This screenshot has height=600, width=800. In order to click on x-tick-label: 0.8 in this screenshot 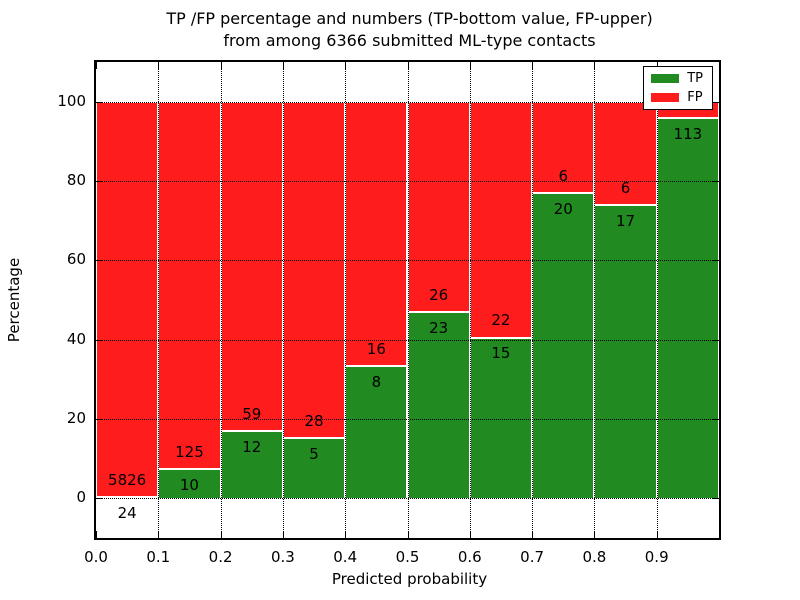, I will do `click(594, 557)`.